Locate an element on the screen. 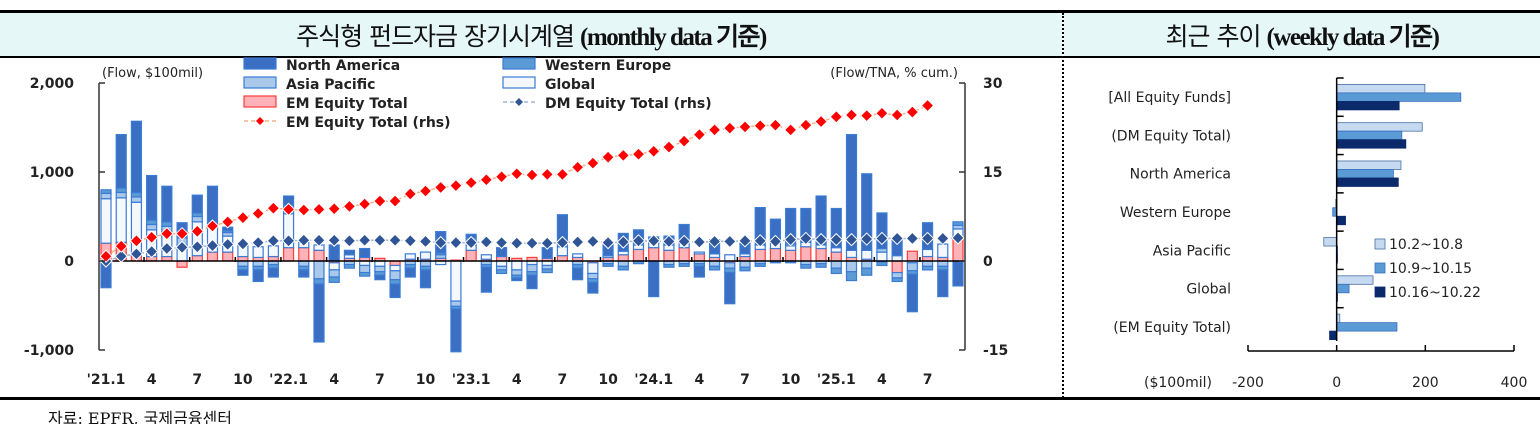  category-label: [All Equity Funds] is located at coordinates (1169, 98).